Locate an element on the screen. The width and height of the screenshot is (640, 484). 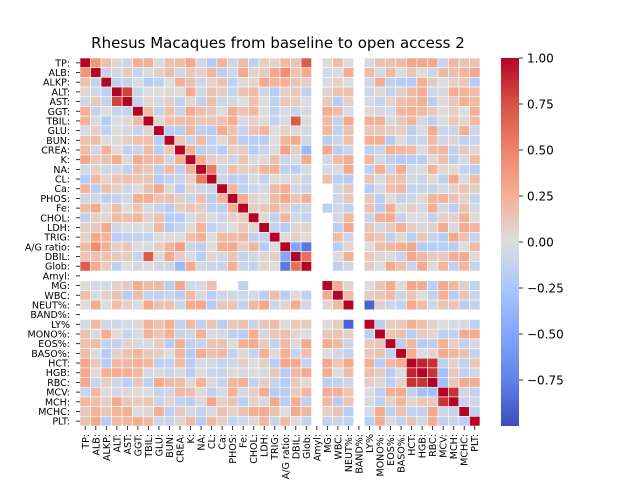
x-tick-label: TP: is located at coordinates (86, 442).